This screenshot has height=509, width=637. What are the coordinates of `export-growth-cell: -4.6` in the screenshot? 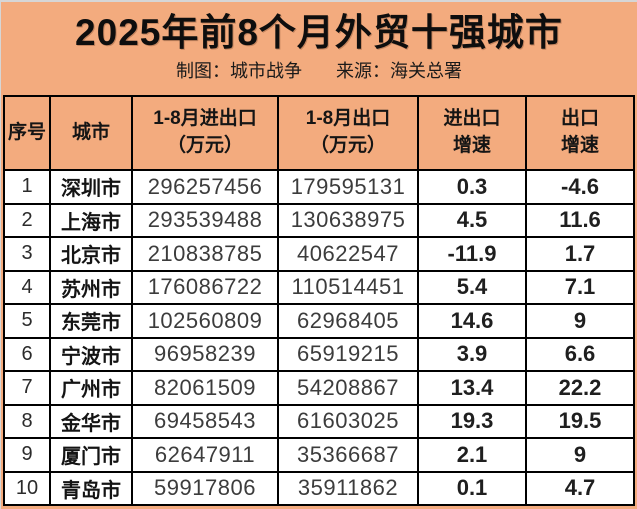 It's located at (580, 187).